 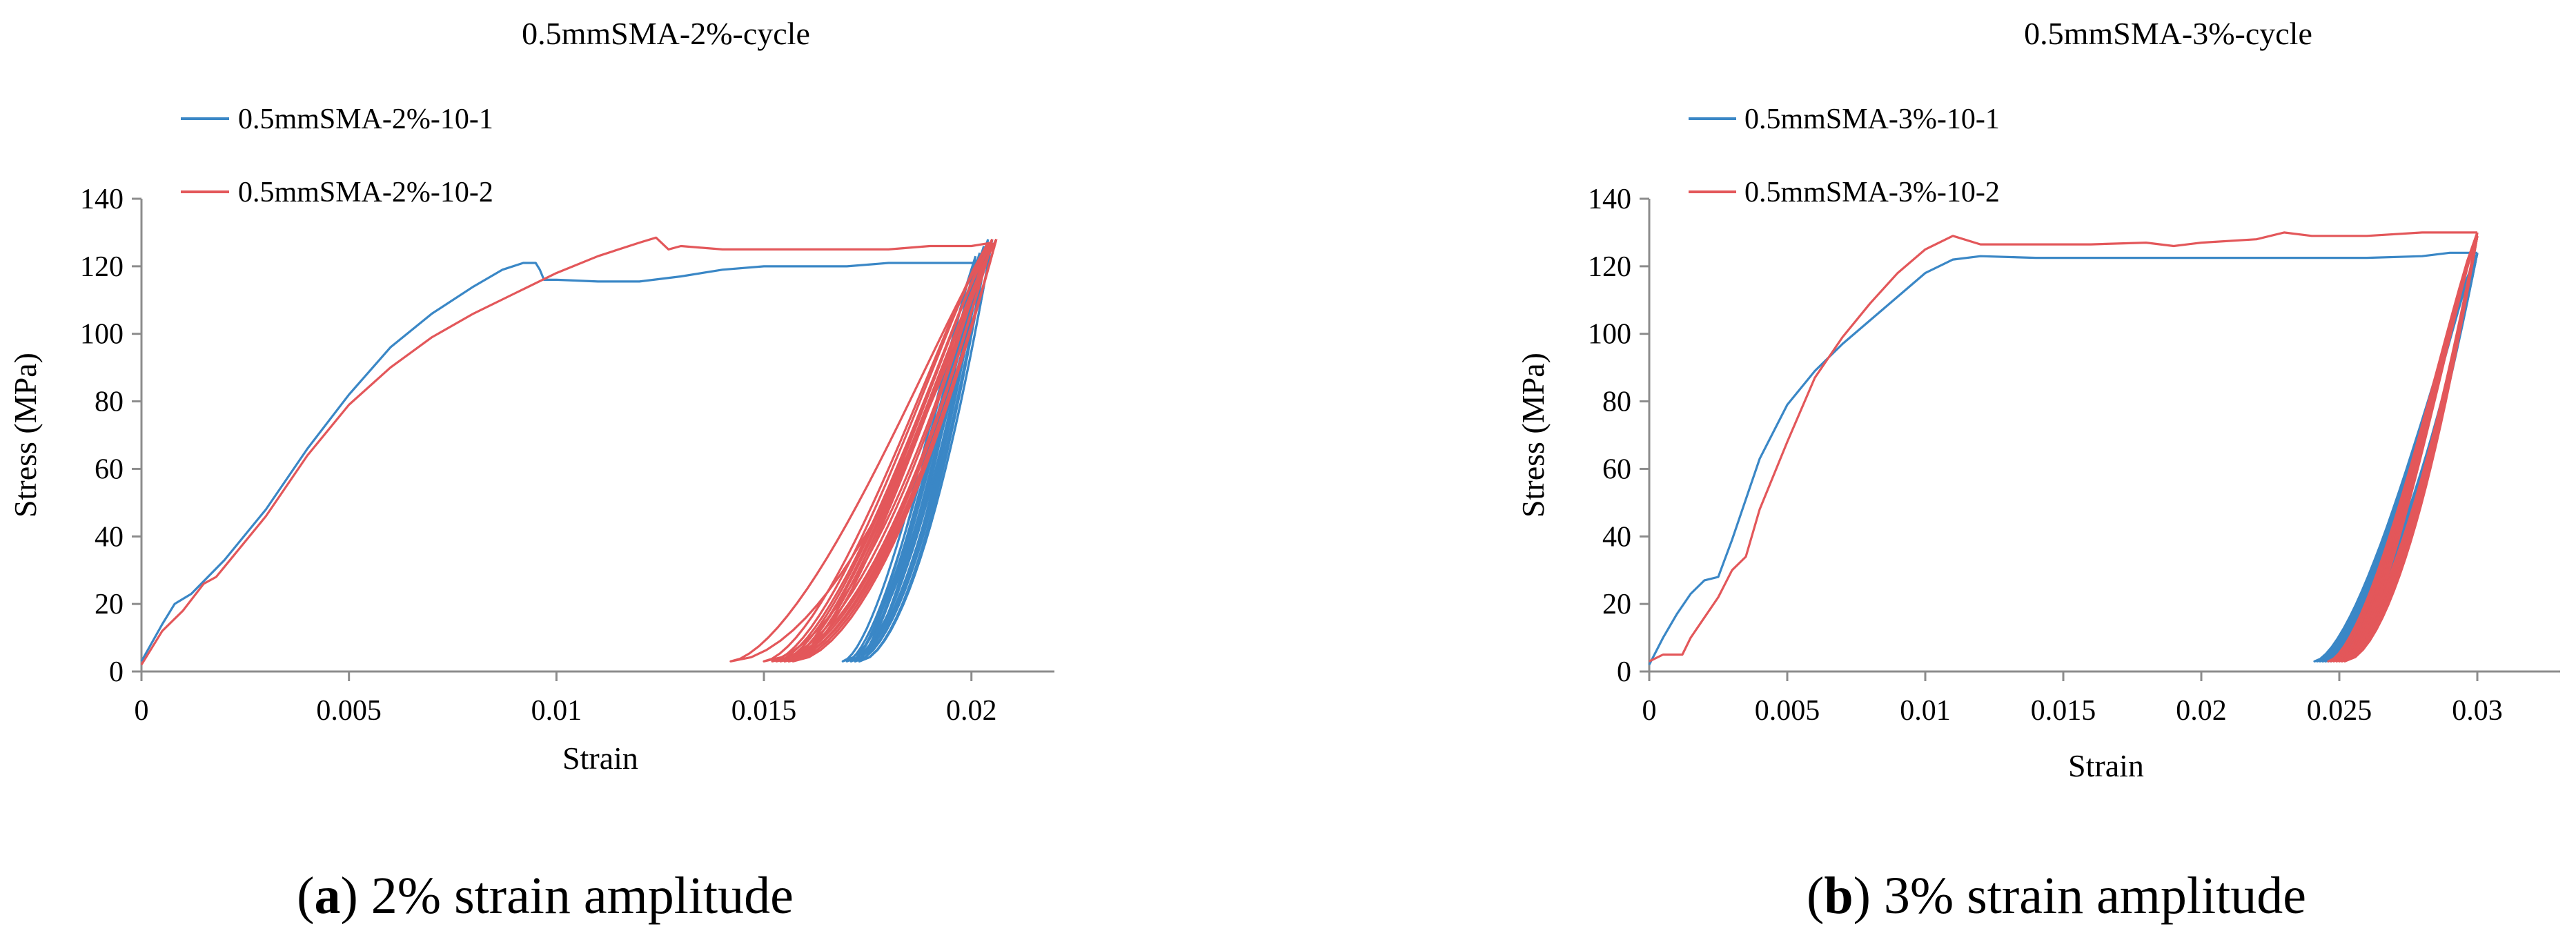 I want to click on caption-b-open: (, so click(x=1815, y=896).